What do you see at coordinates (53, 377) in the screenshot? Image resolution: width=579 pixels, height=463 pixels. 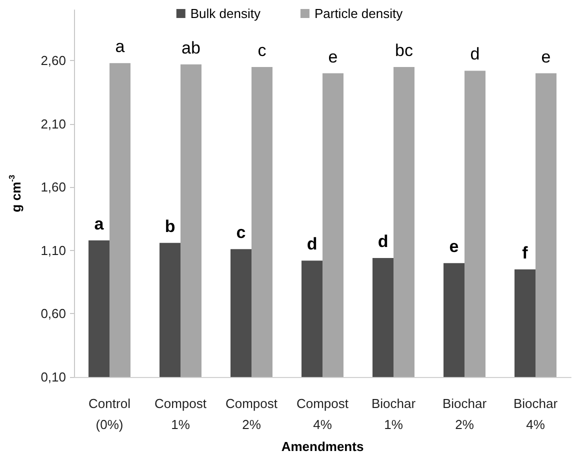 I see `y-tick-label: 0,10` at bounding box center [53, 377].